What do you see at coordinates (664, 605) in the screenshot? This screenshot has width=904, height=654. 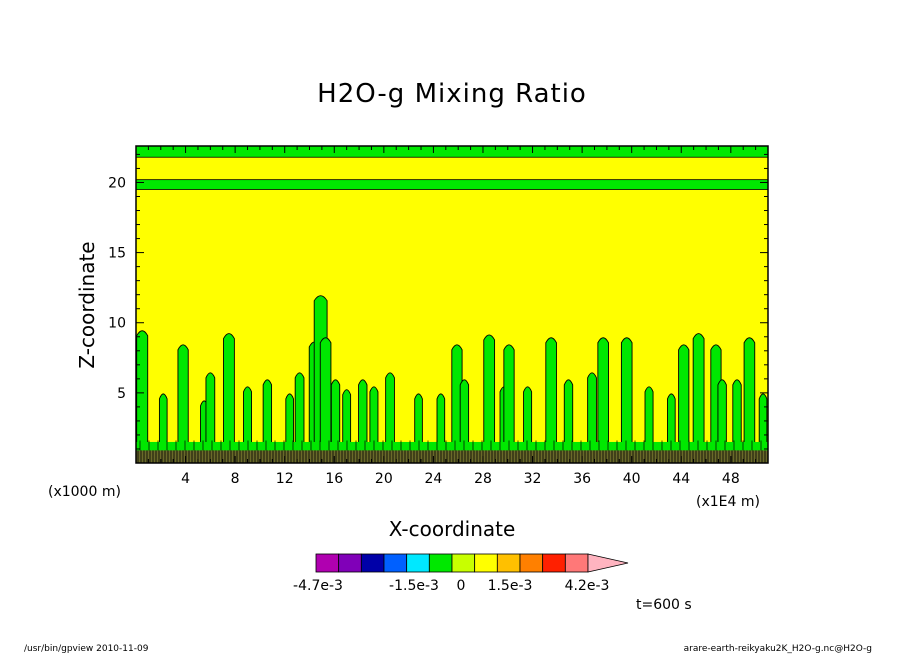 I see `time-label: t=600 s` at bounding box center [664, 605].